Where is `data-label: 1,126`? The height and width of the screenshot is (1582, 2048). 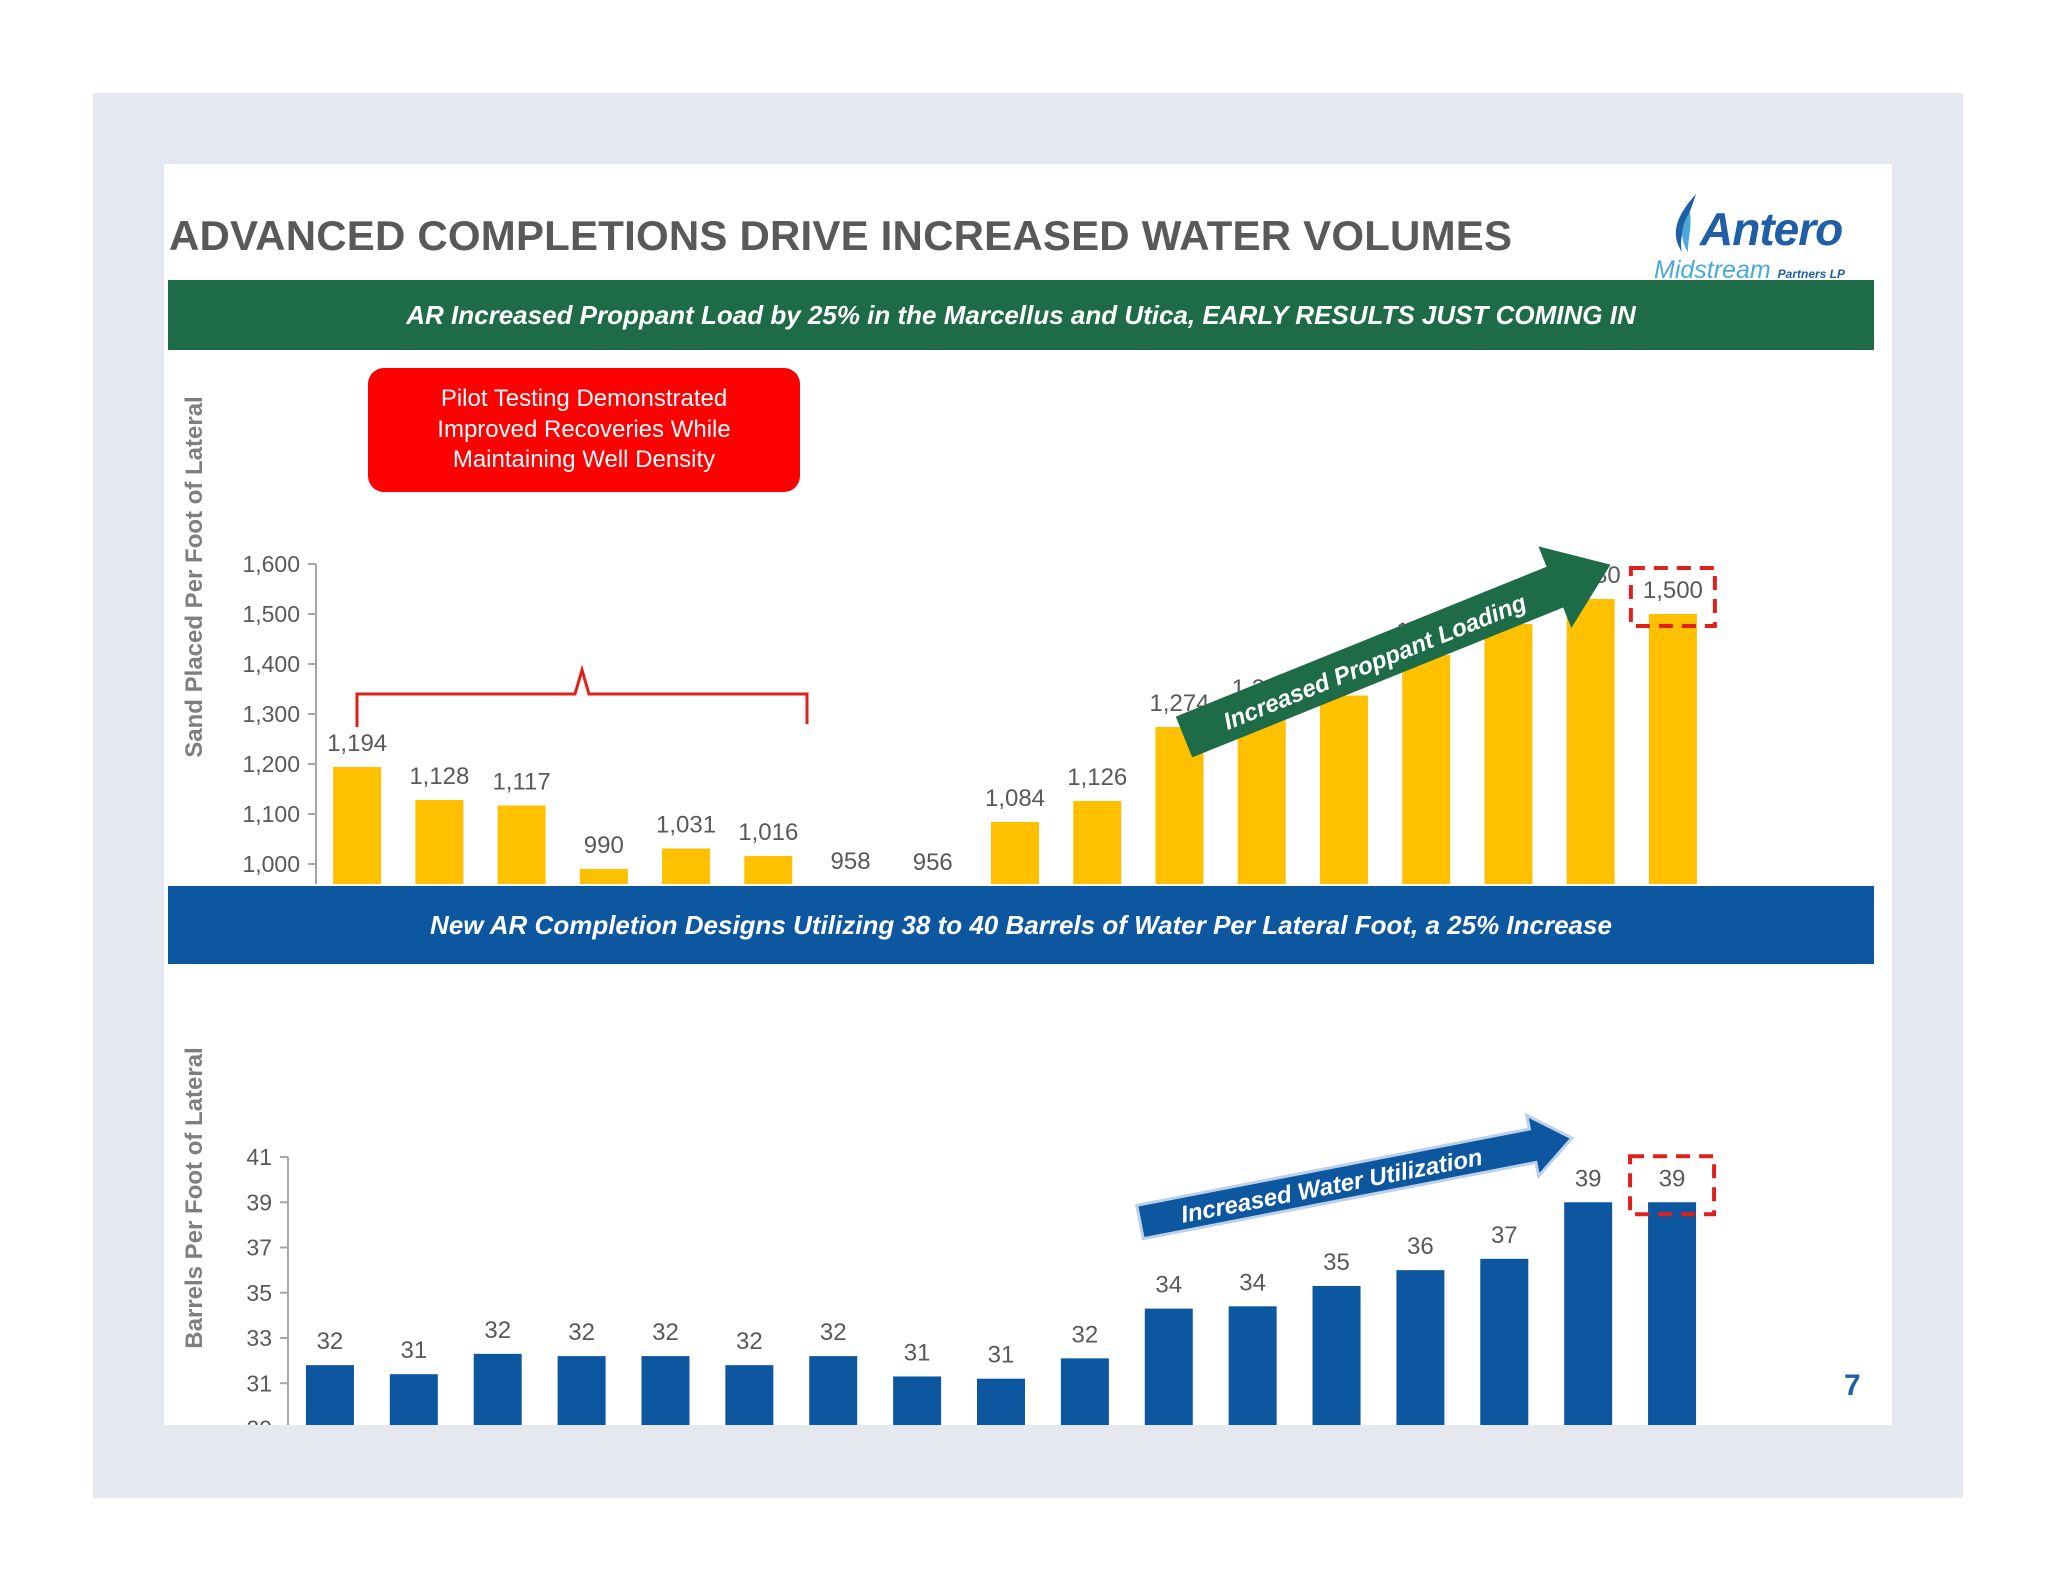
data-label: 1,126 is located at coordinates (1097, 777).